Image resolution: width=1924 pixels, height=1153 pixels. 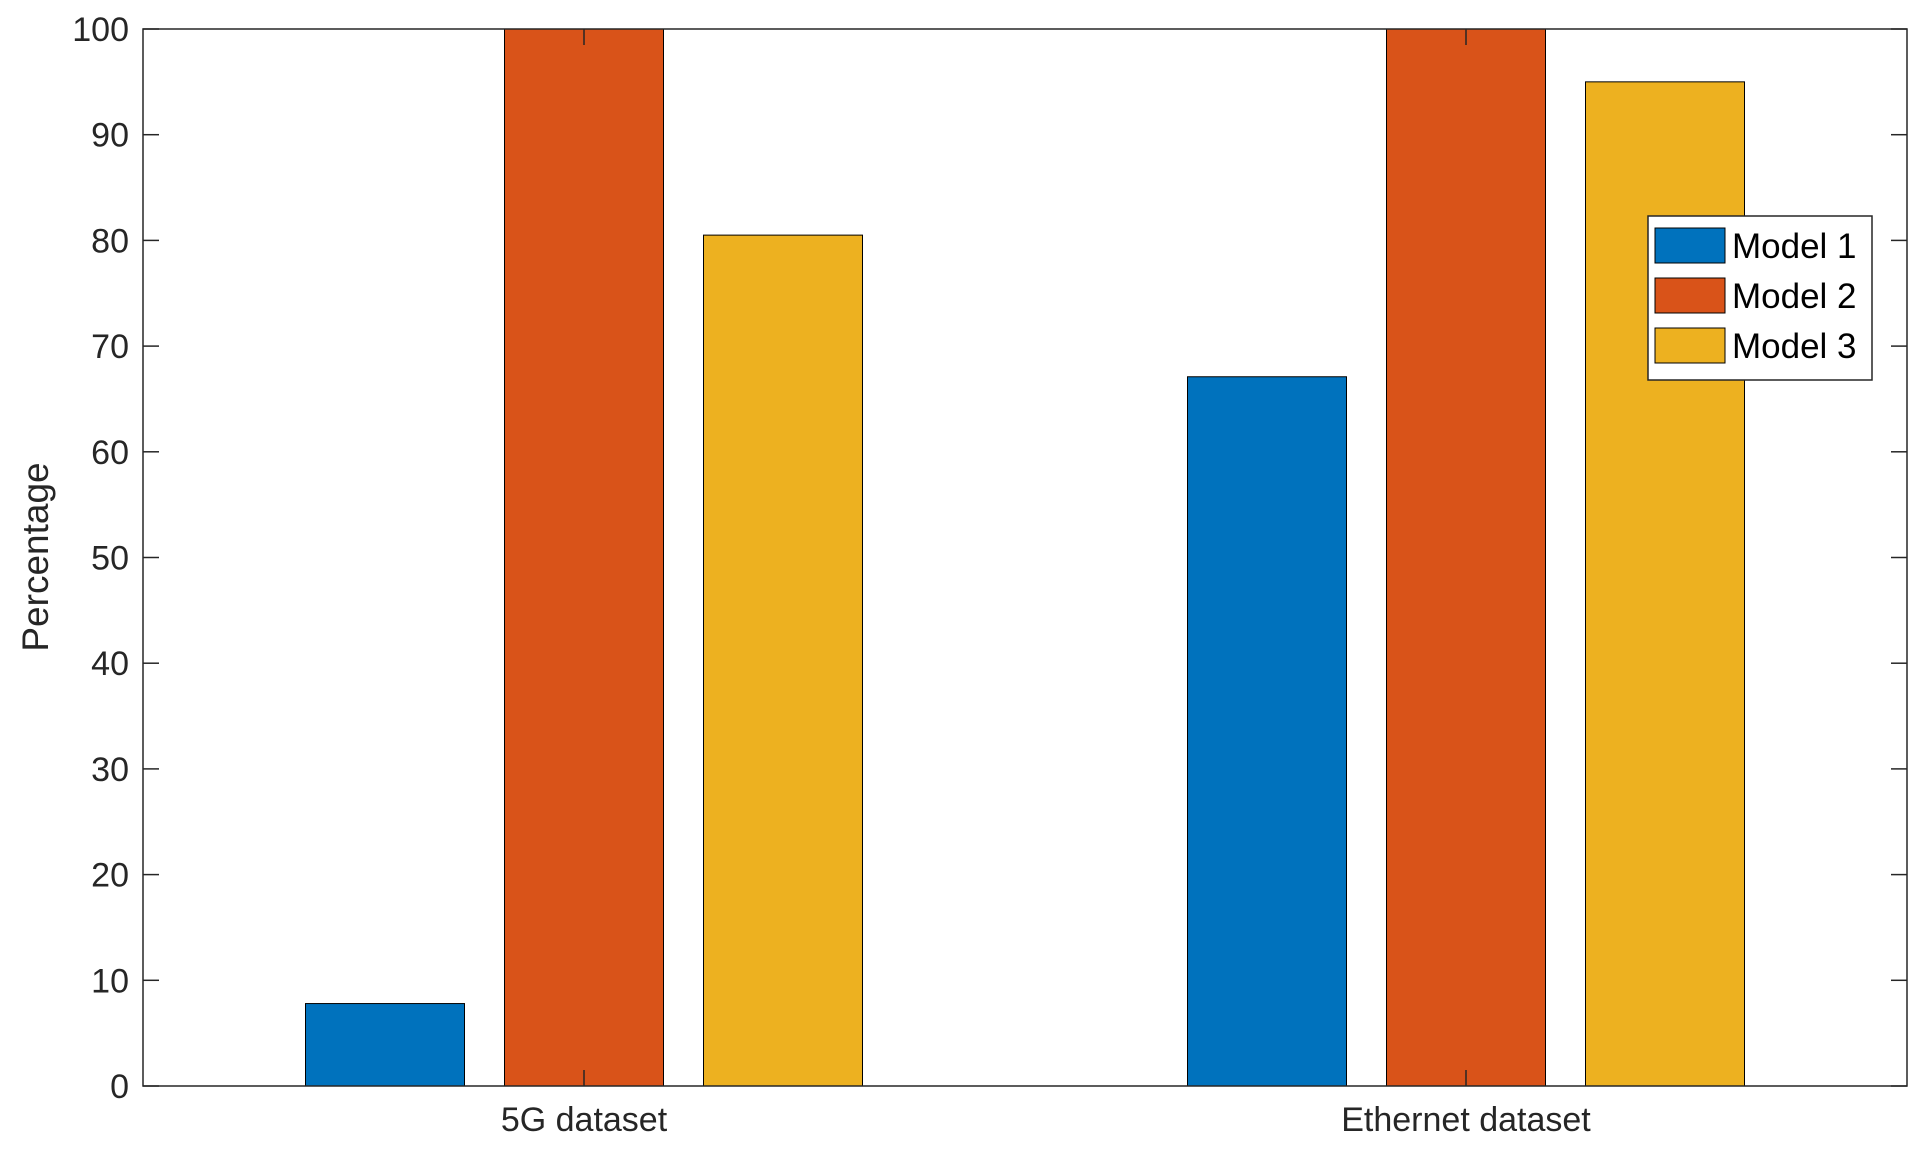 I want to click on legend-label: Model 3, so click(x=1794, y=346).